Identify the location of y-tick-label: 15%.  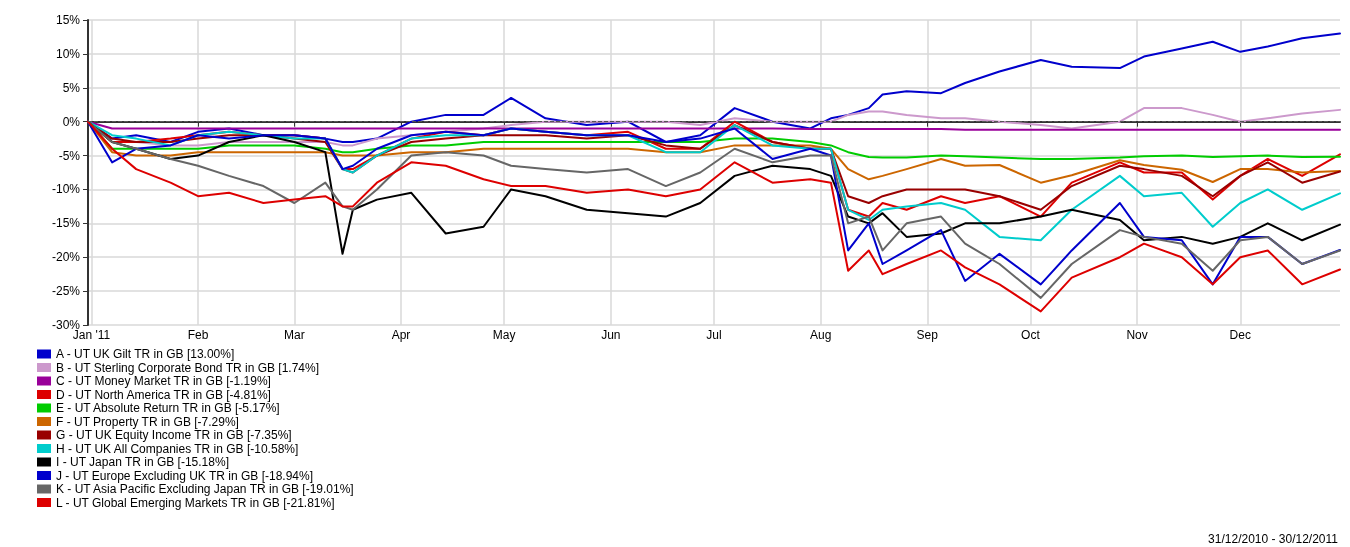
(68, 20).